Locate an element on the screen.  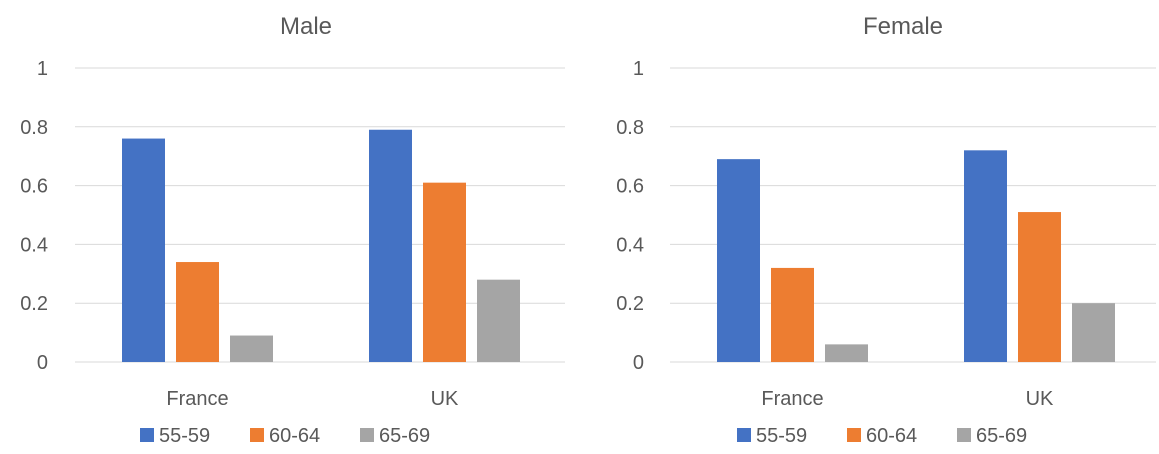
chart-title: Male is located at coordinates (306, 26).